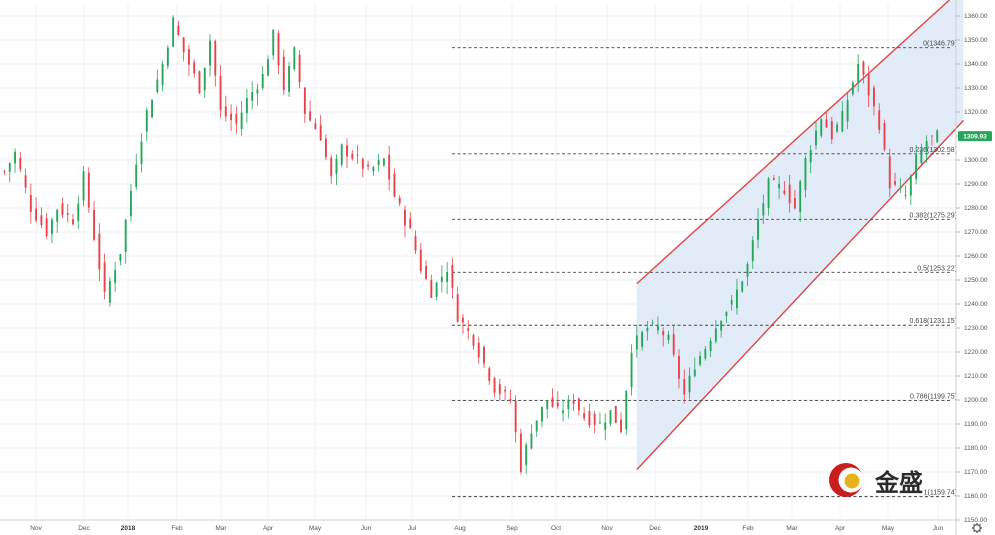 This screenshot has width=995, height=535. What do you see at coordinates (977, 528) in the screenshot?
I see `gear-icon` at bounding box center [977, 528].